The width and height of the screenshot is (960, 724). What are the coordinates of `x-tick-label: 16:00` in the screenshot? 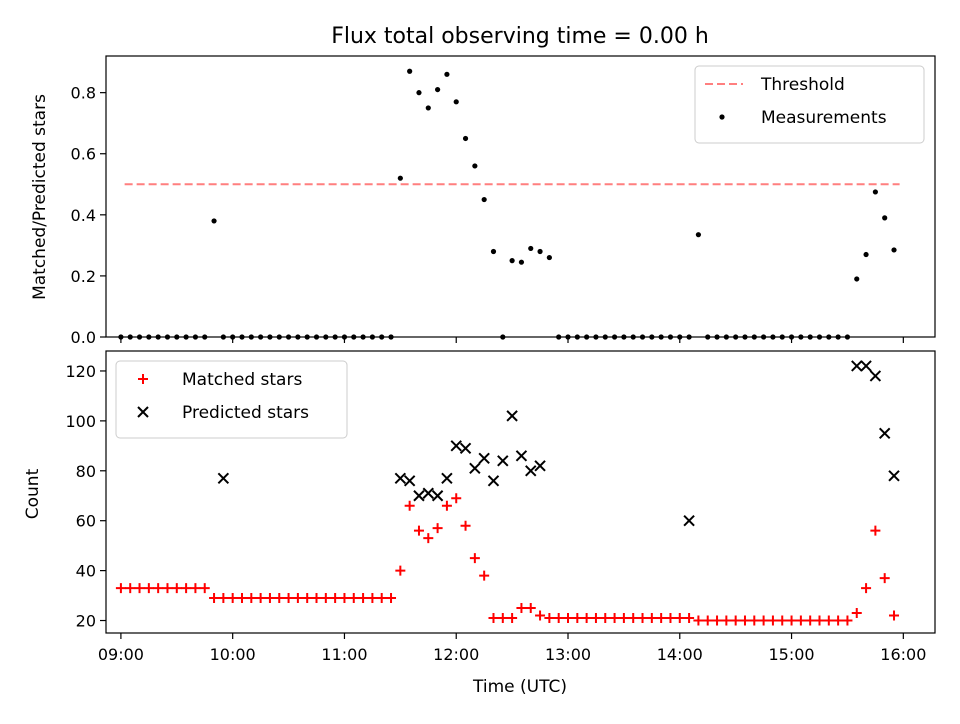 It's located at (903, 654).